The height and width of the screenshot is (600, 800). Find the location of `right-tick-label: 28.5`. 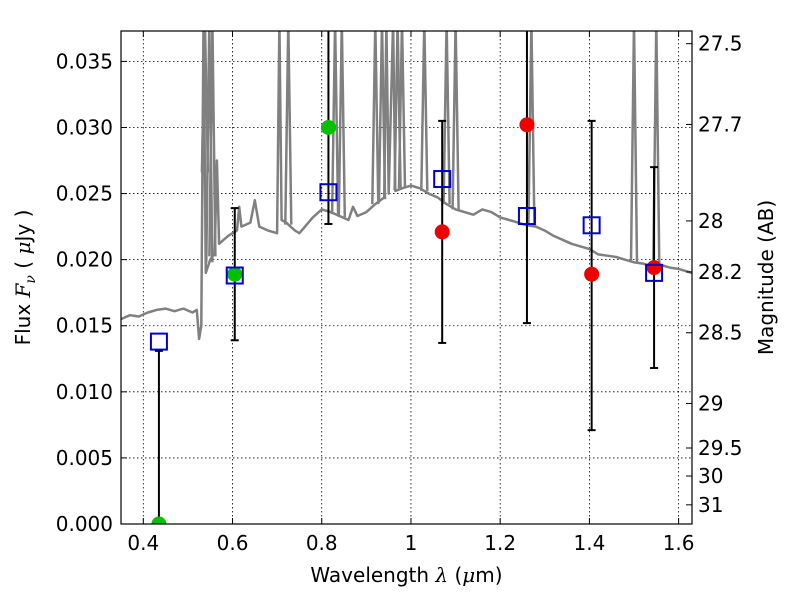

right-tick-label: 28.5 is located at coordinates (720, 333).